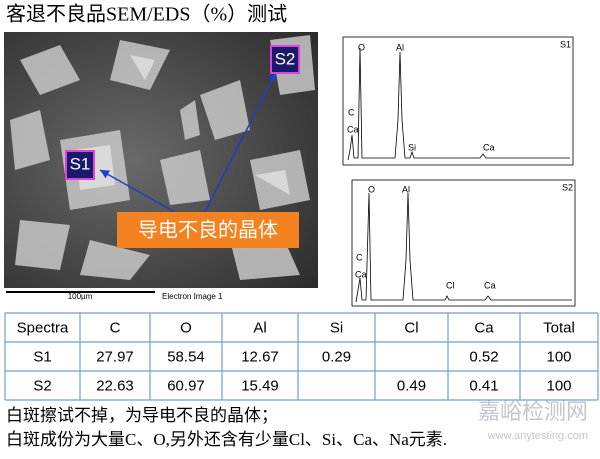  Describe the element at coordinates (285, 58) in the screenshot. I see `site-label: S2` at that location.